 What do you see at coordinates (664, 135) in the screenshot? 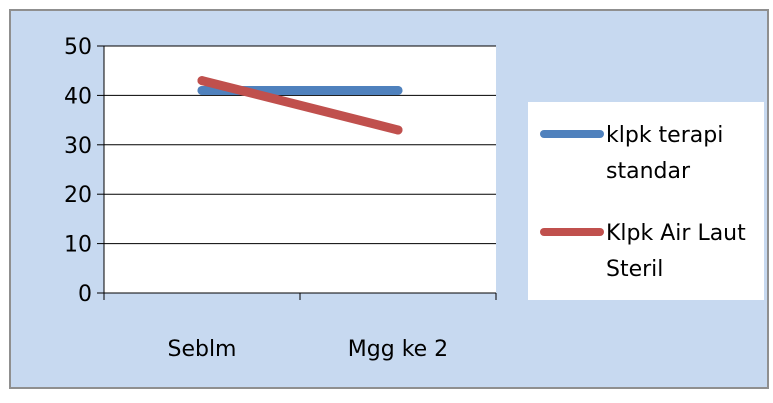
I see `legend-label-1: klpk terapi` at bounding box center [664, 135].